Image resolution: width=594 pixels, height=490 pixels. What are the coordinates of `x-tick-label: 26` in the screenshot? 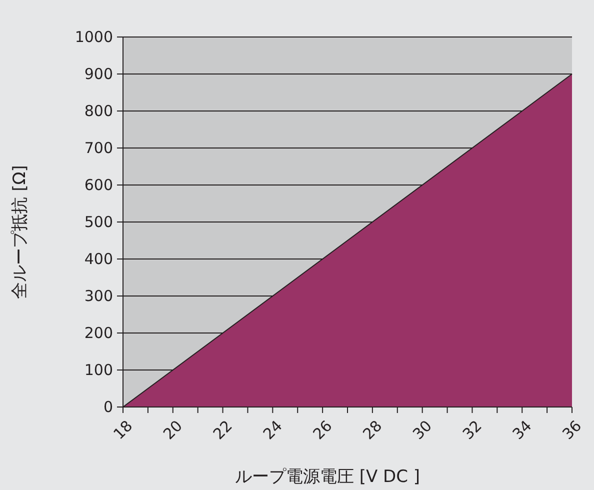 It's located at (322, 430).